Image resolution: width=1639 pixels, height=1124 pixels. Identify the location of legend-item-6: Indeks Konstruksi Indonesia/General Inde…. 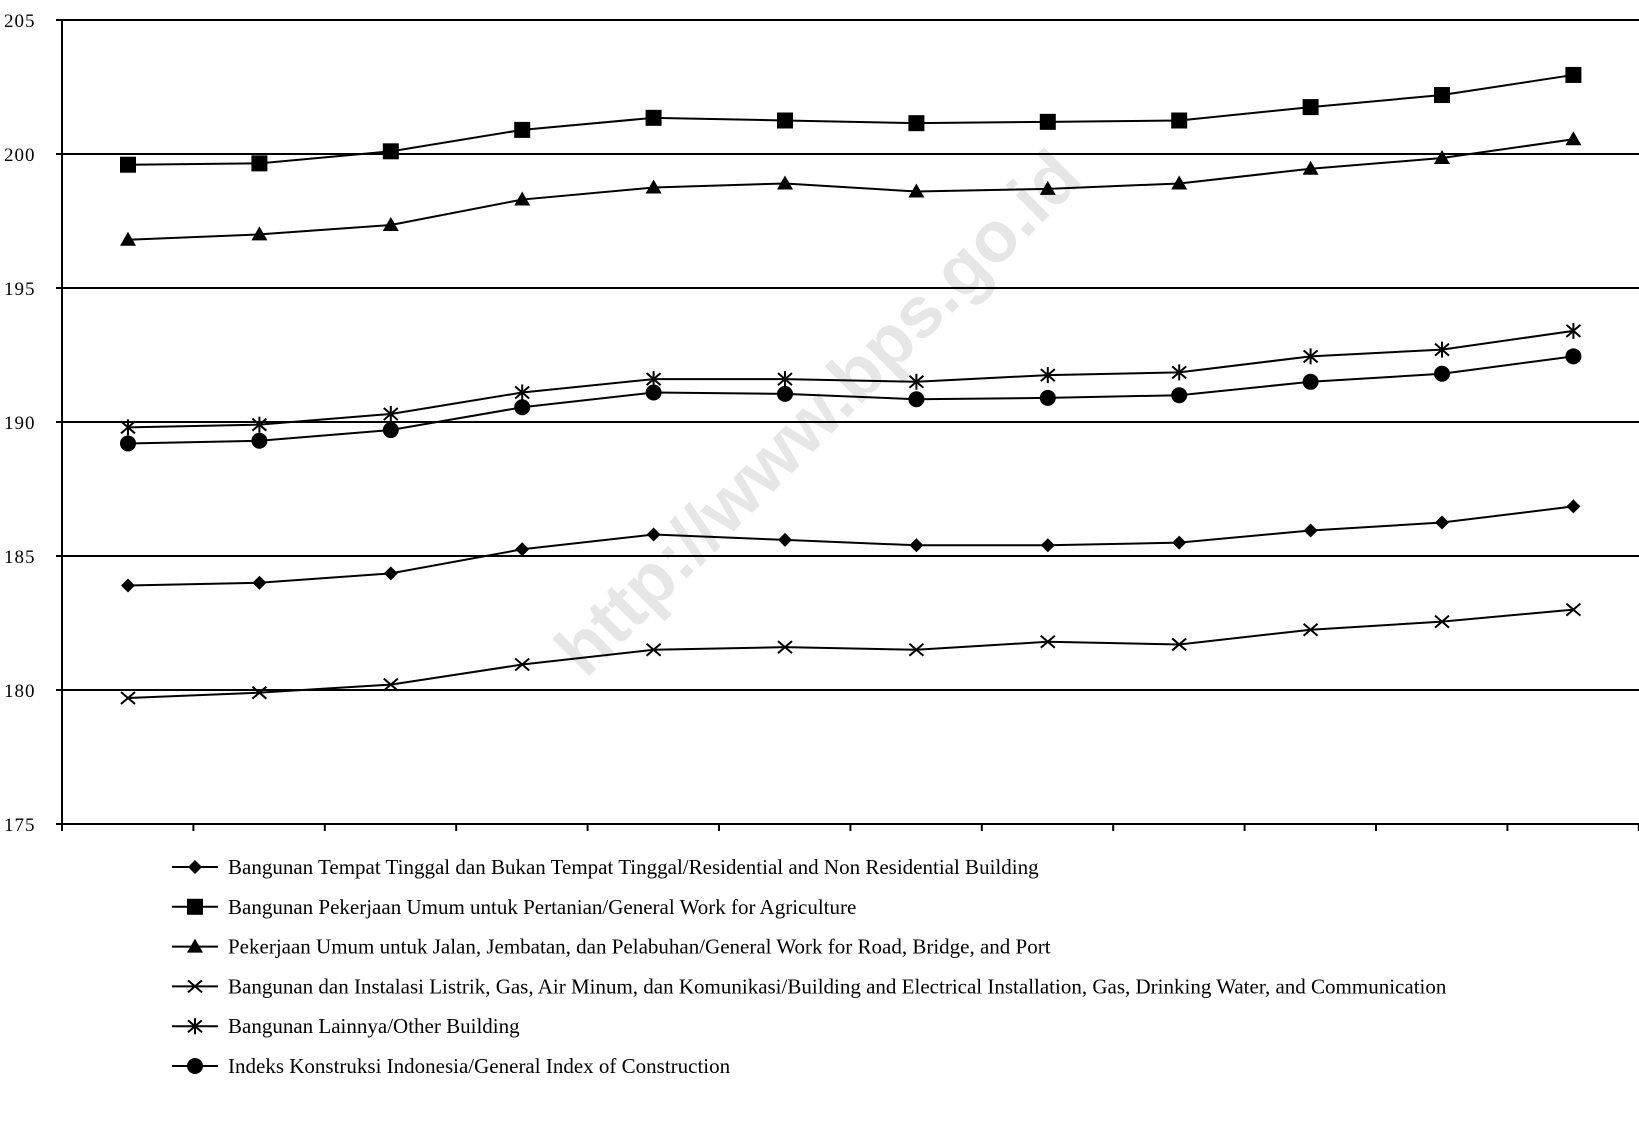
(451, 1066).